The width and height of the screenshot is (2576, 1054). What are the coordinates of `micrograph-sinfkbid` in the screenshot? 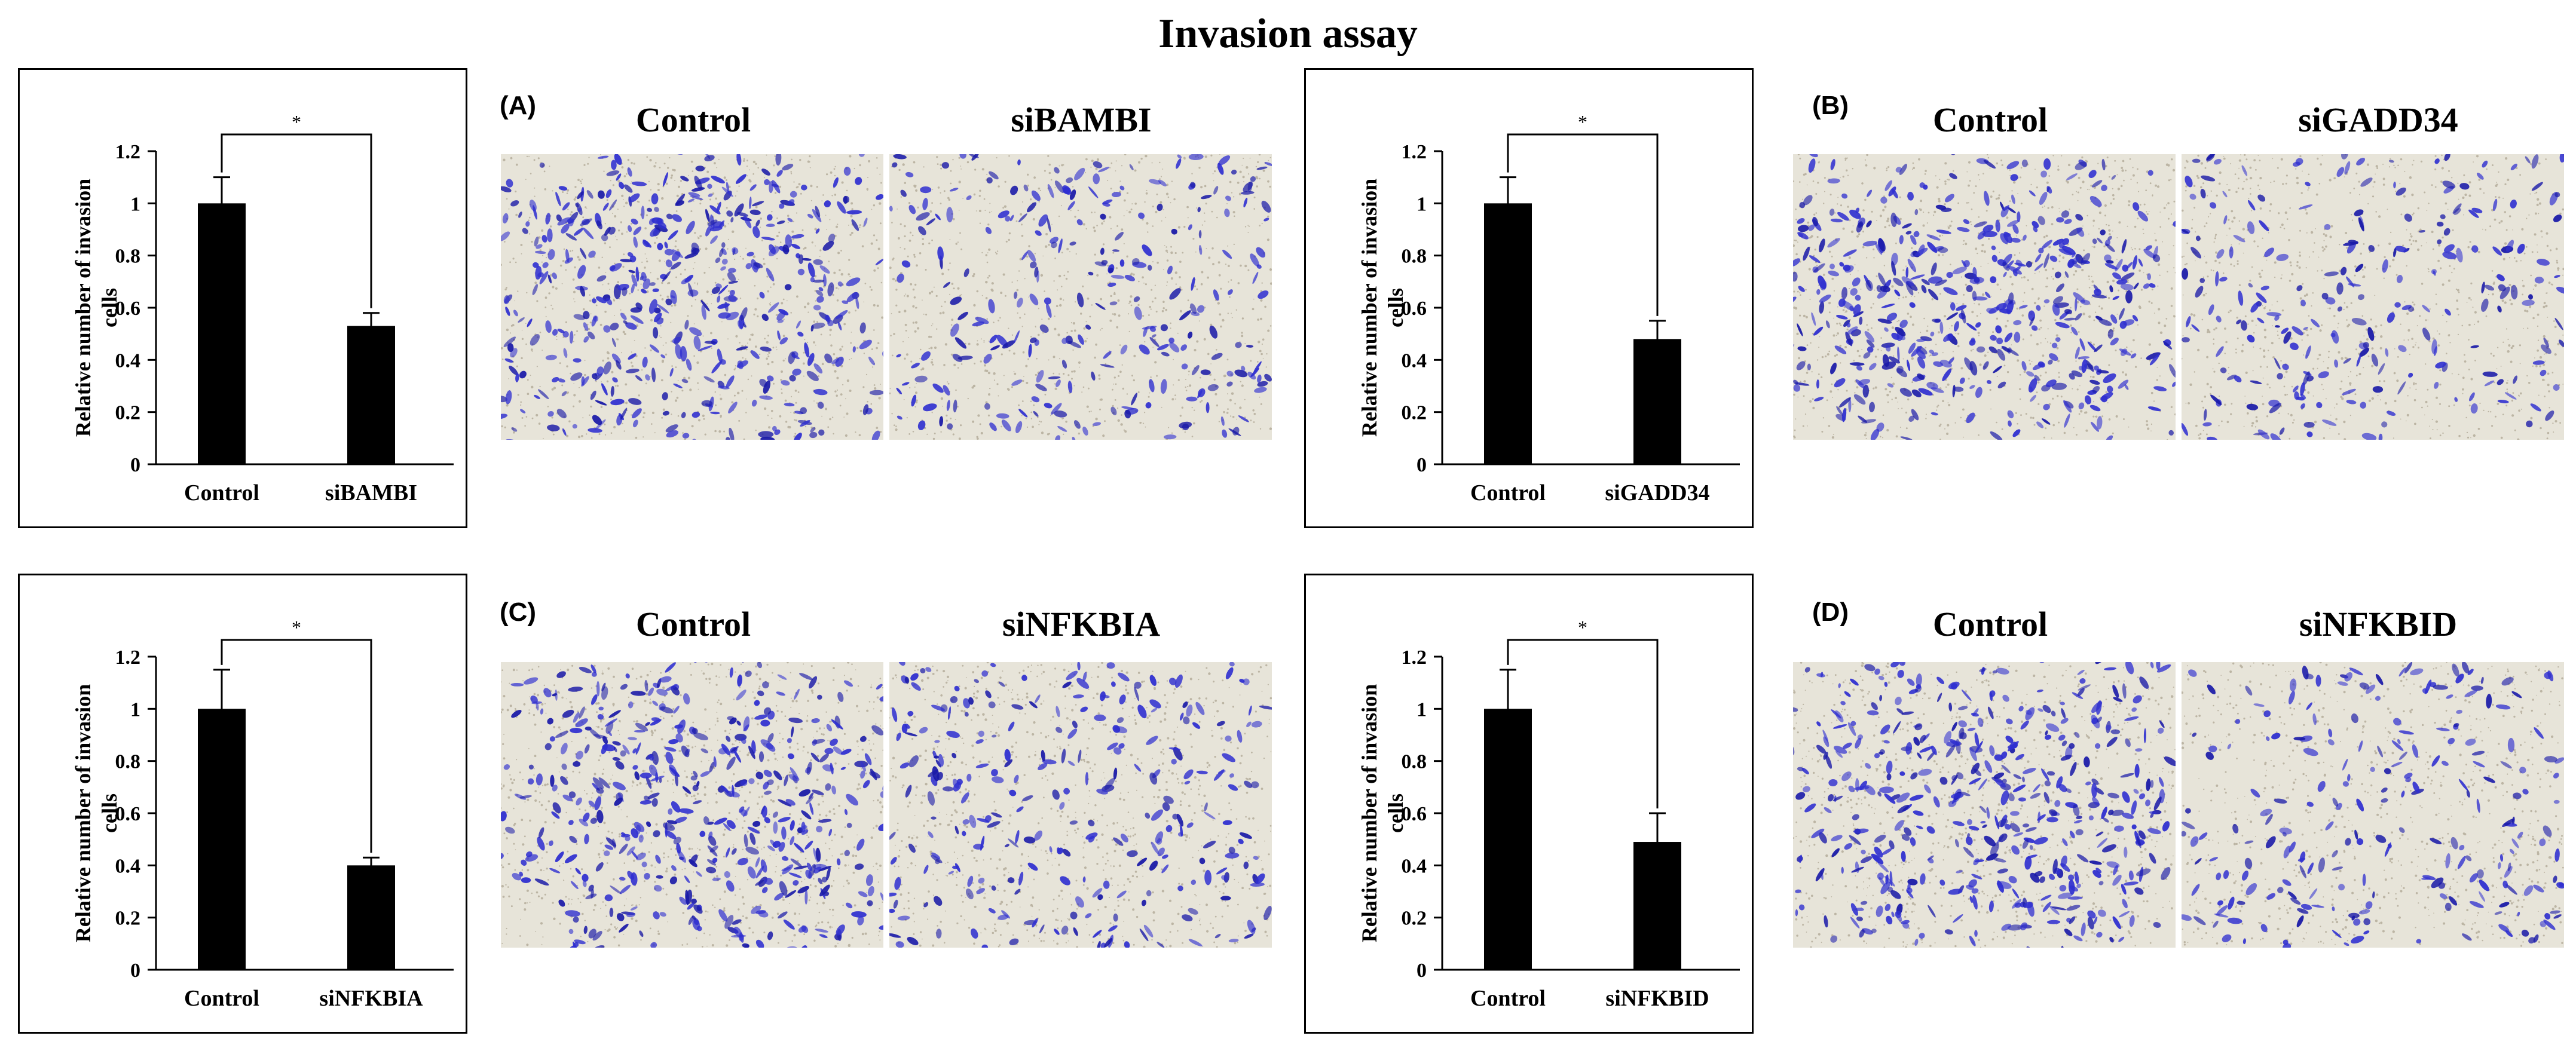 It's located at (2373, 805).